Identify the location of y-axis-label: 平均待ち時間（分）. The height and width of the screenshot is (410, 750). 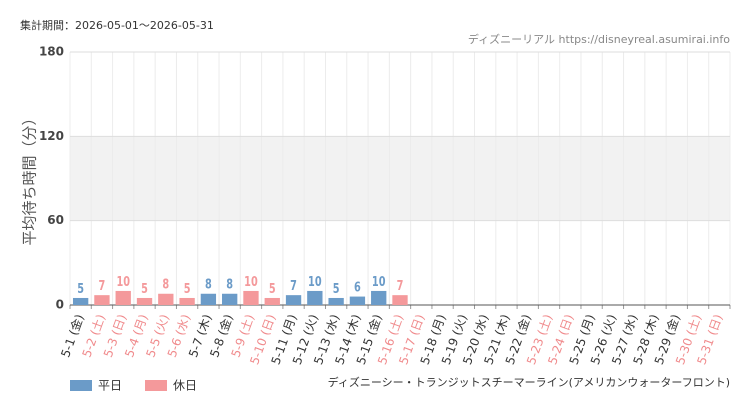
(30, 177).